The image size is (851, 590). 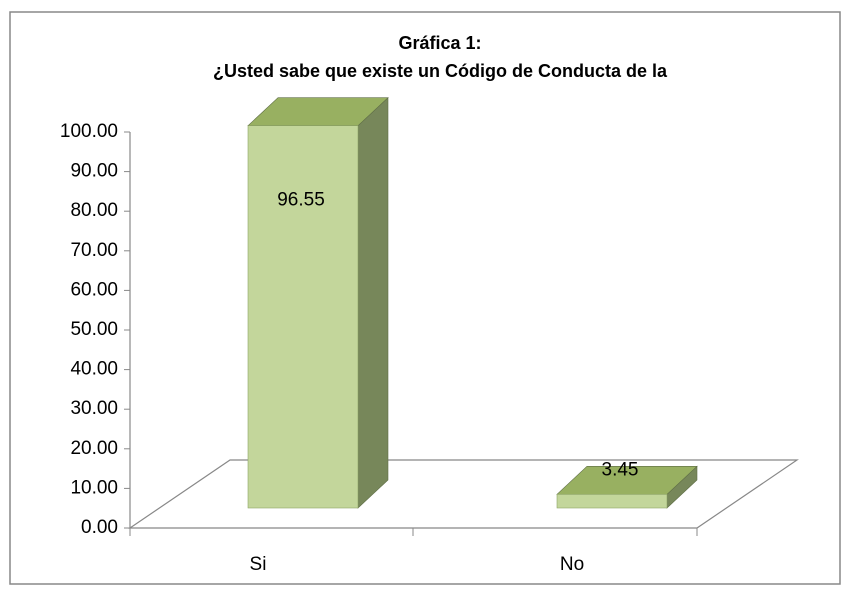 I want to click on y-tick-label: 50.00, so click(x=94, y=329).